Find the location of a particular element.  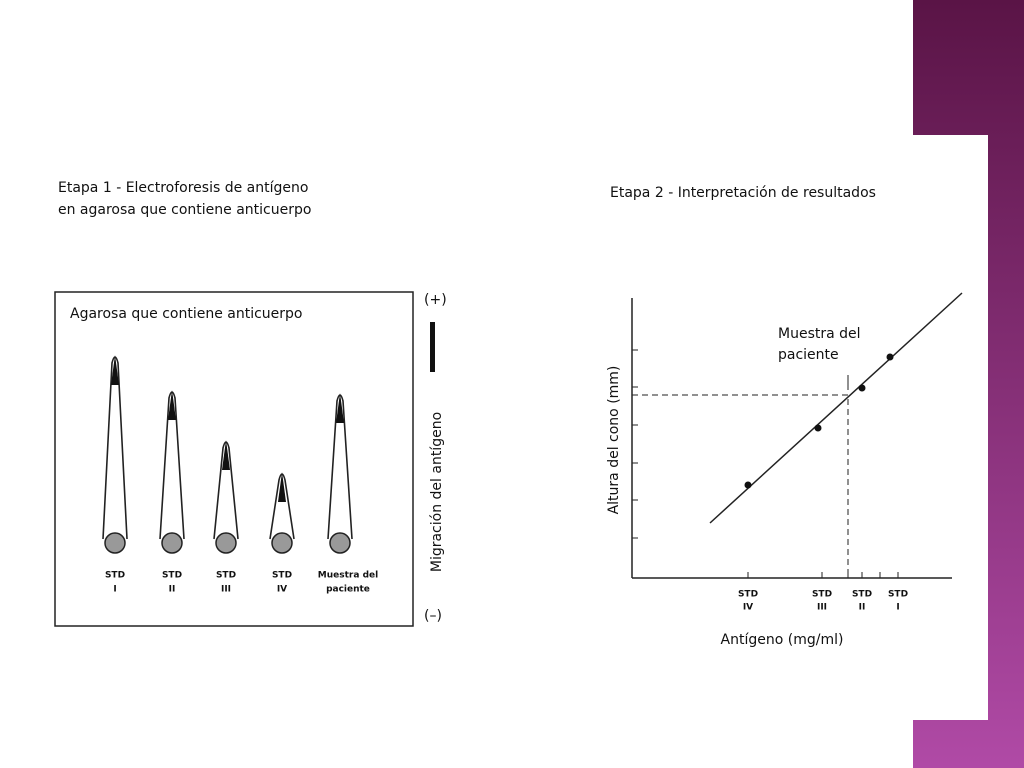

well-label: paciente is located at coordinates (348, 590).